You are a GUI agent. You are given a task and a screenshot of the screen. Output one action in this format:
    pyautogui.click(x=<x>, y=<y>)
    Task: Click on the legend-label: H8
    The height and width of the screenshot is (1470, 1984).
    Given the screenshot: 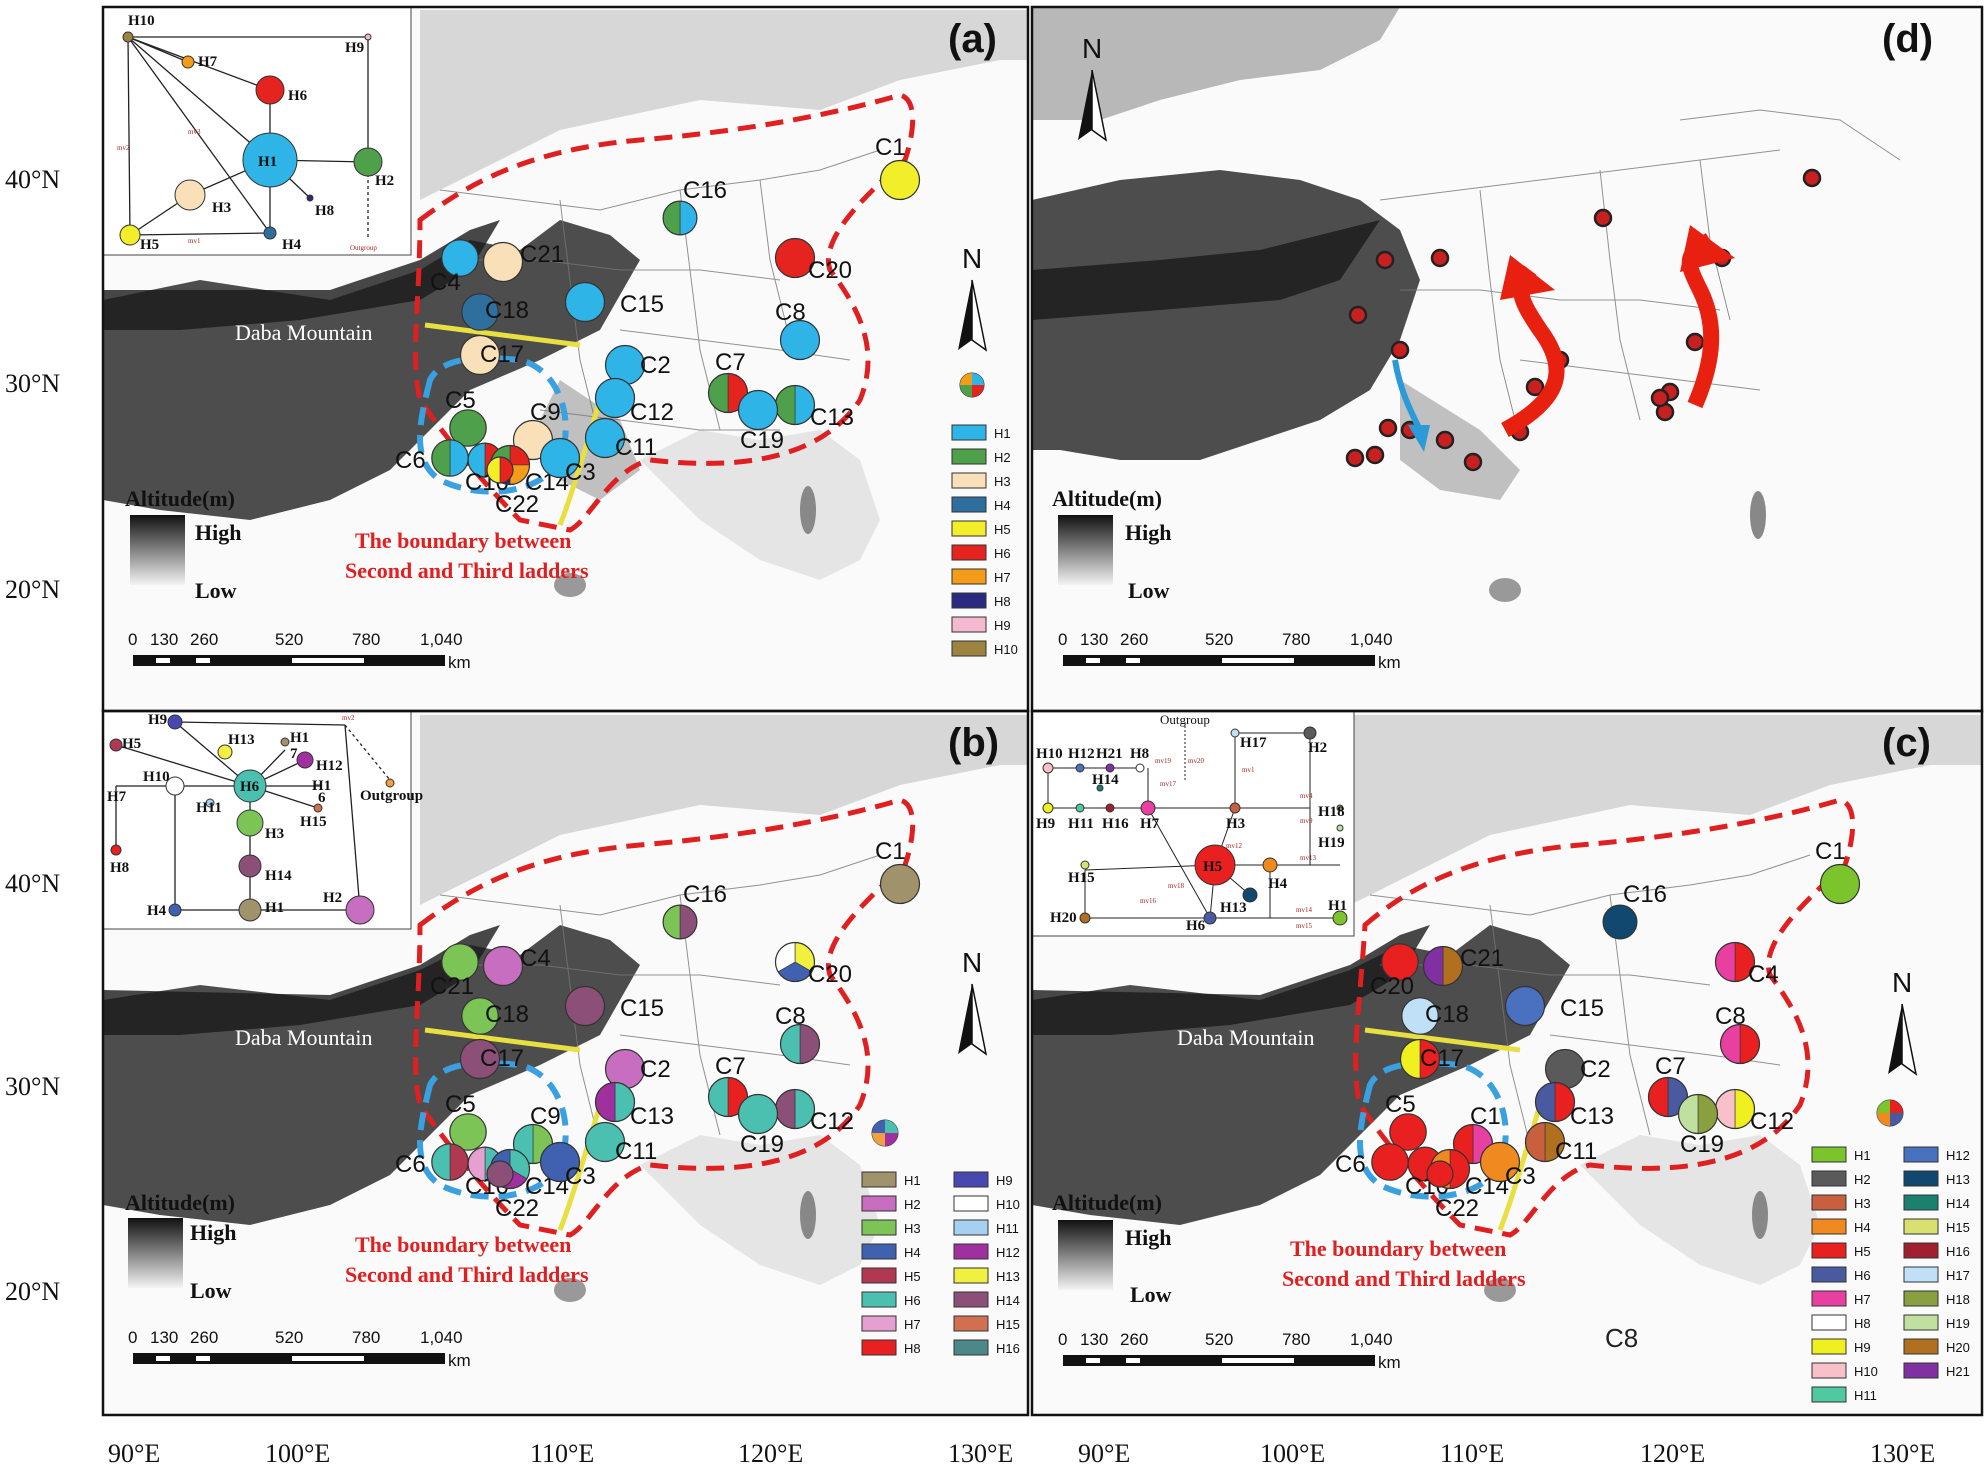 What is the action you would take?
    pyautogui.click(x=1002, y=601)
    